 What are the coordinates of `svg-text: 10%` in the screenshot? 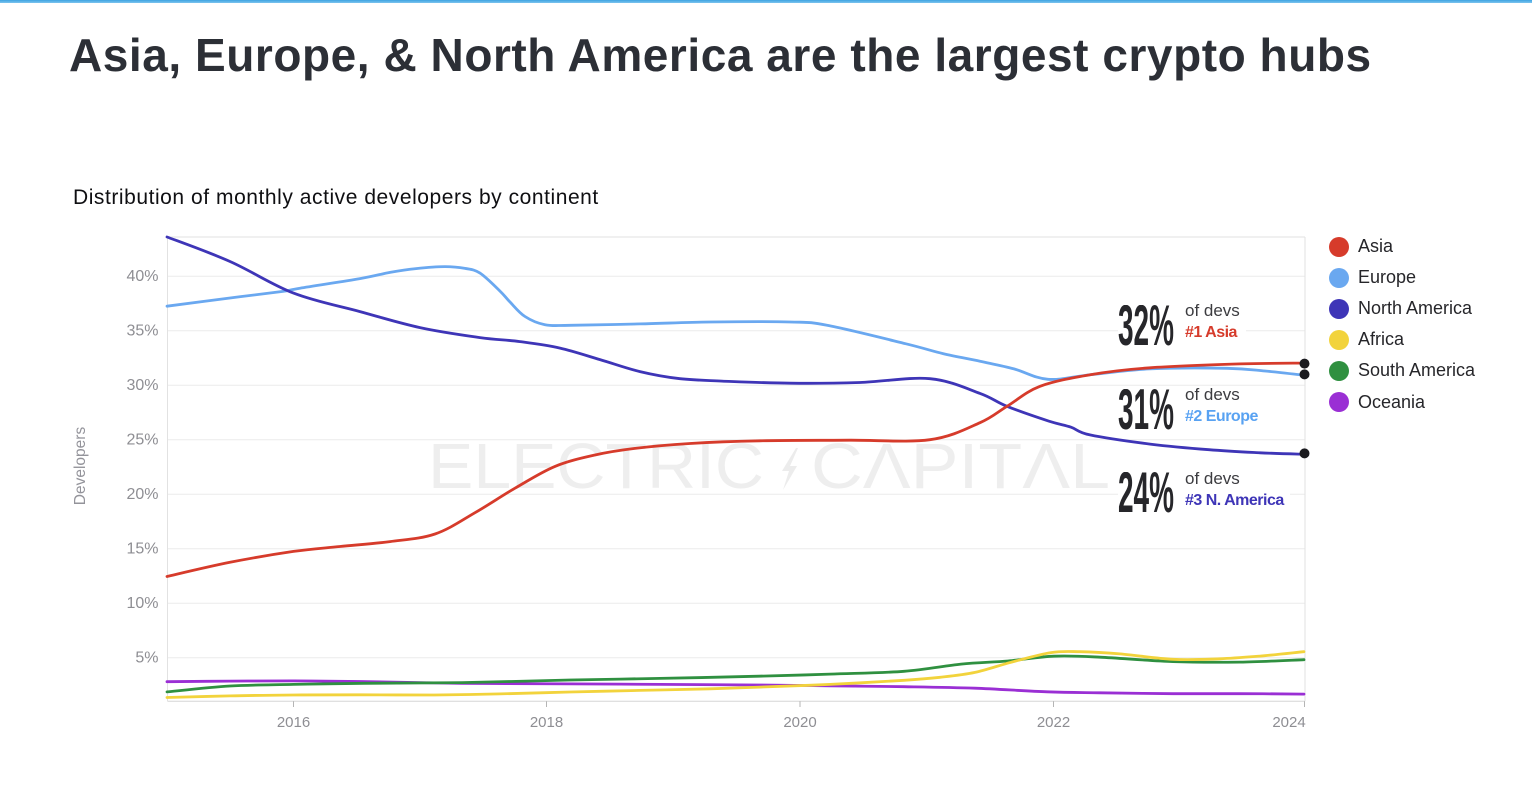 It's located at (142, 603).